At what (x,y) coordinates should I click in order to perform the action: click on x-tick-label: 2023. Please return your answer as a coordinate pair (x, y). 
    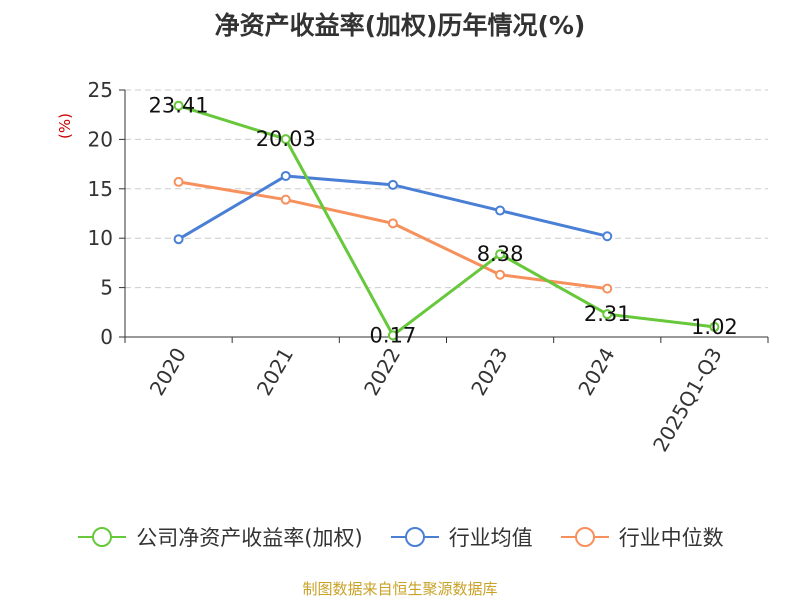
    Looking at the image, I should click on (489, 372).